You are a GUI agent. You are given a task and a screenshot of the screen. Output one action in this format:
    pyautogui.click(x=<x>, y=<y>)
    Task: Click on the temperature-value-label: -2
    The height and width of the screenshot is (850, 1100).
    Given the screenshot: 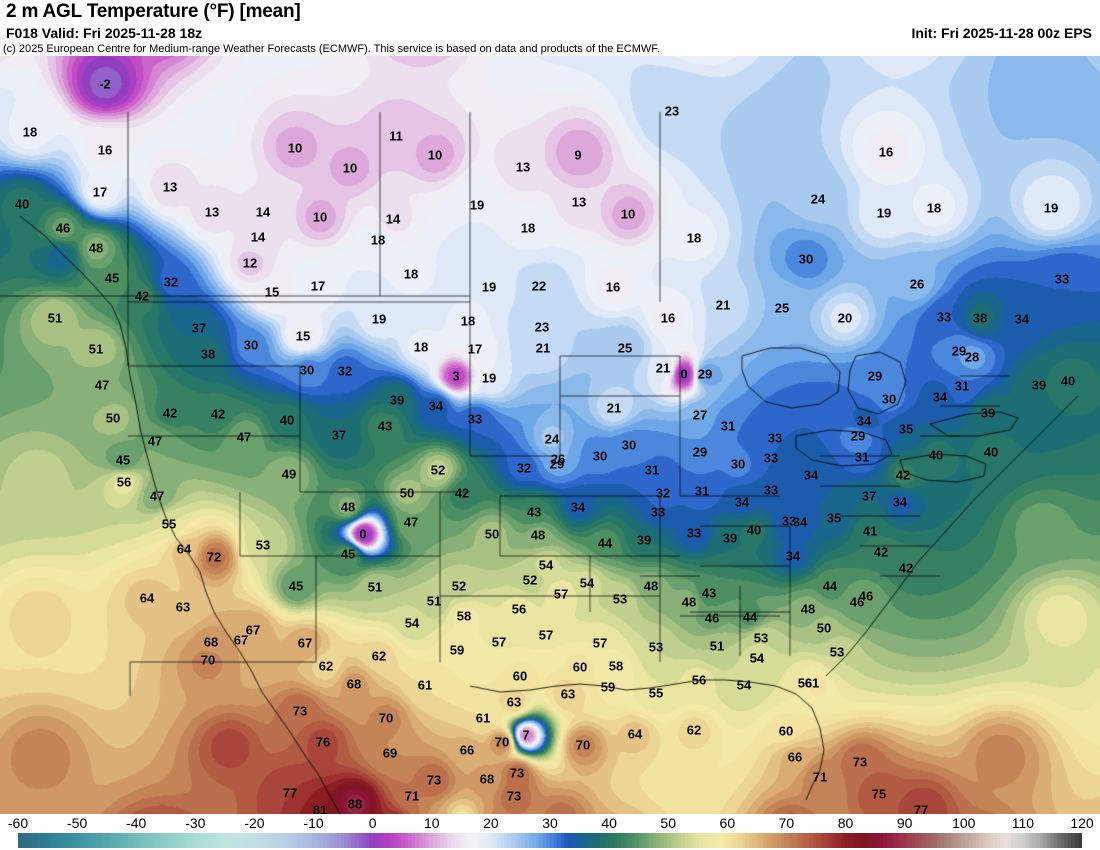 What is the action you would take?
    pyautogui.click(x=105, y=84)
    